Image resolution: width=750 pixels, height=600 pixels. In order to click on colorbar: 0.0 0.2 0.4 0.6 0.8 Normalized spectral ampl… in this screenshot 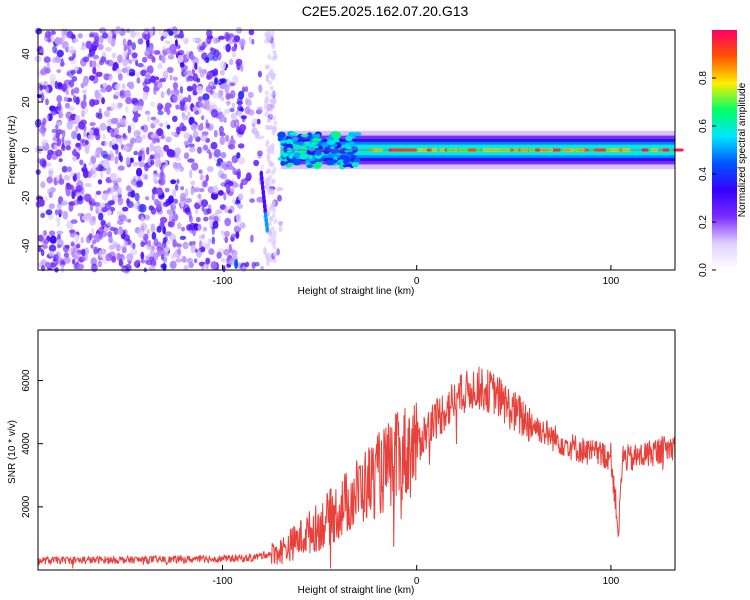, I will do `click(723, 153)`.